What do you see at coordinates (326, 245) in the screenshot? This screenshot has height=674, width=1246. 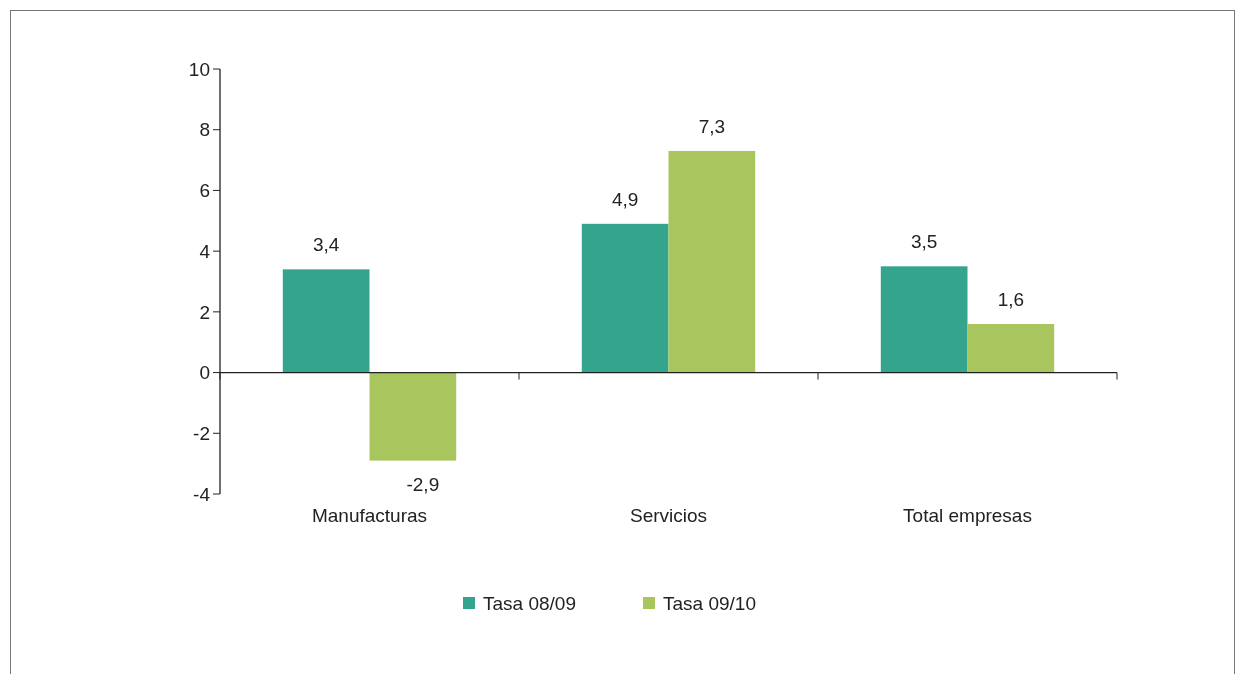 I see `data-label: 3,4` at bounding box center [326, 245].